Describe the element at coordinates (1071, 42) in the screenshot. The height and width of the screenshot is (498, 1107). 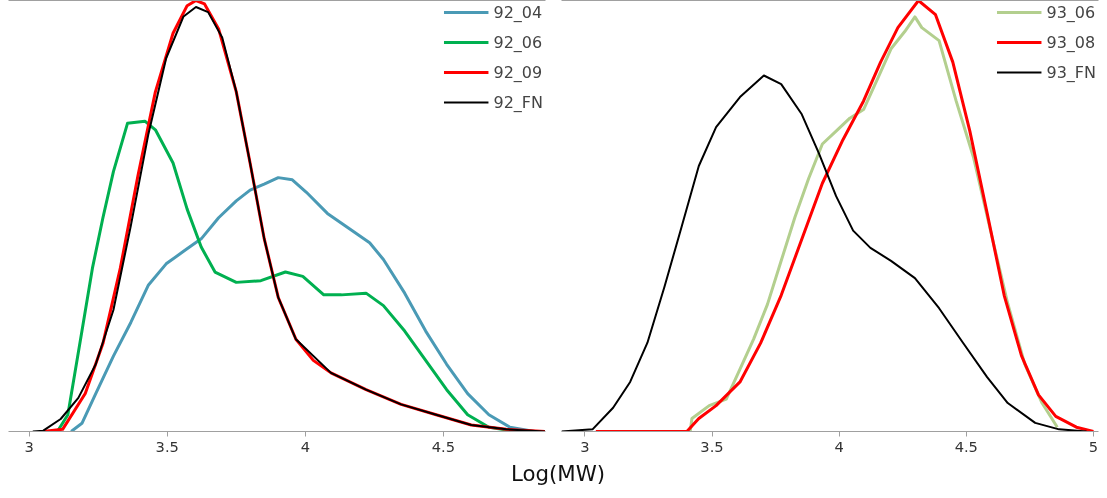
I see `legend-label: 93_08` at that location.